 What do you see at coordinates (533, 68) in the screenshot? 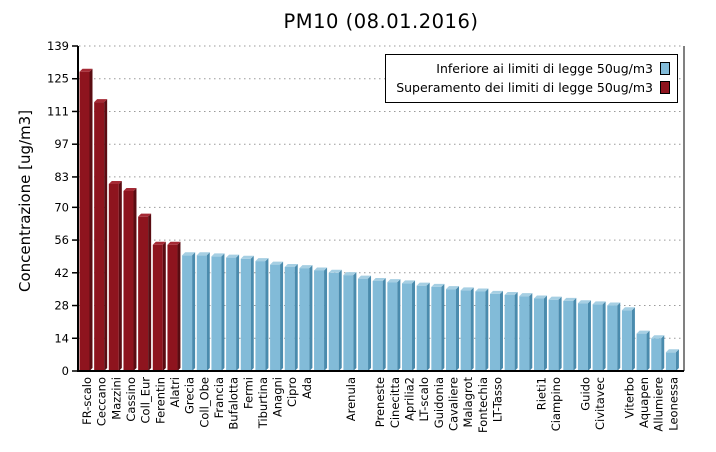
I see `legend-row-below-limit: Inferiore ai limiti di legge 50ug/m3` at bounding box center [533, 68].